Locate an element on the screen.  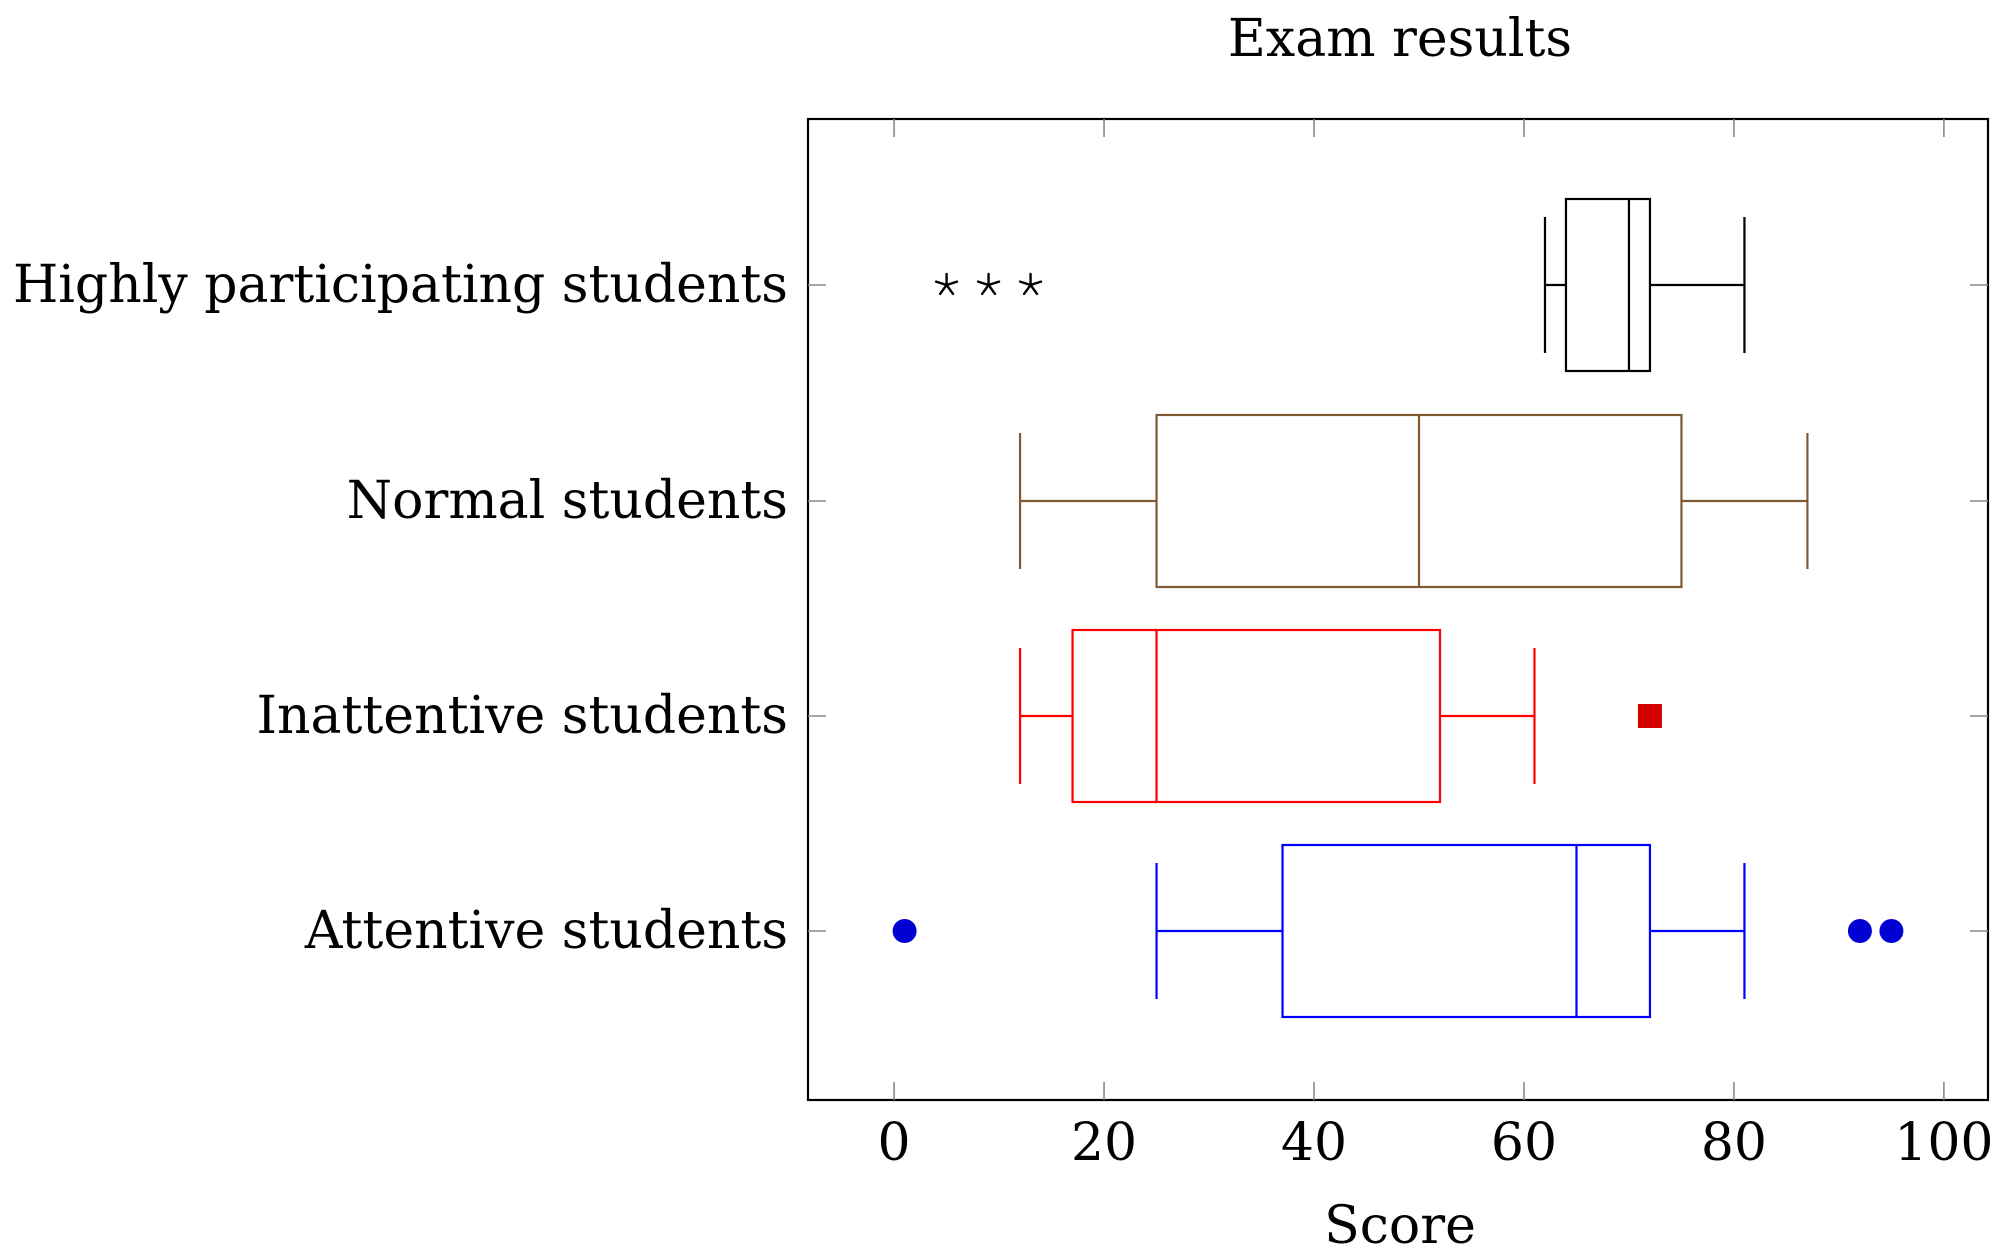
chart-title: Exam results is located at coordinates (1400, 39).